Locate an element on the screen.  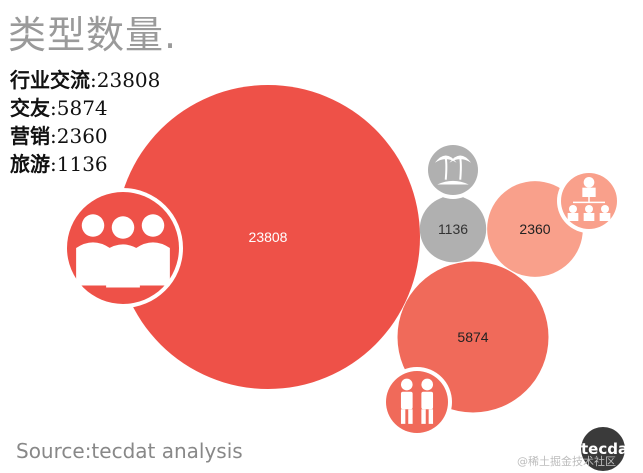
legend-item: 旅游:1136 is located at coordinates (85, 164).